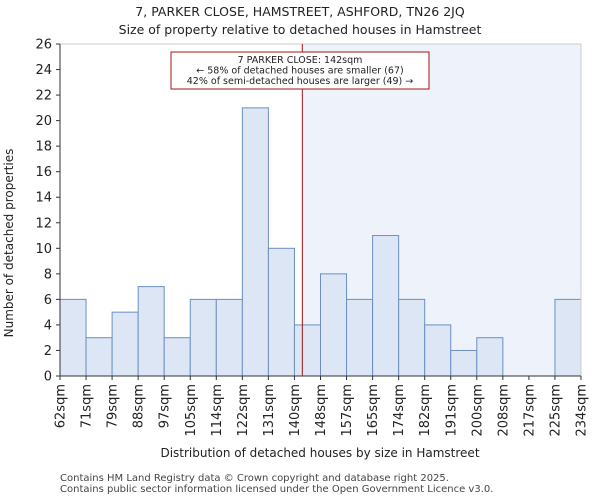 The image size is (600, 500). I want to click on x-tick-label: 88sqm, so click(139, 406).